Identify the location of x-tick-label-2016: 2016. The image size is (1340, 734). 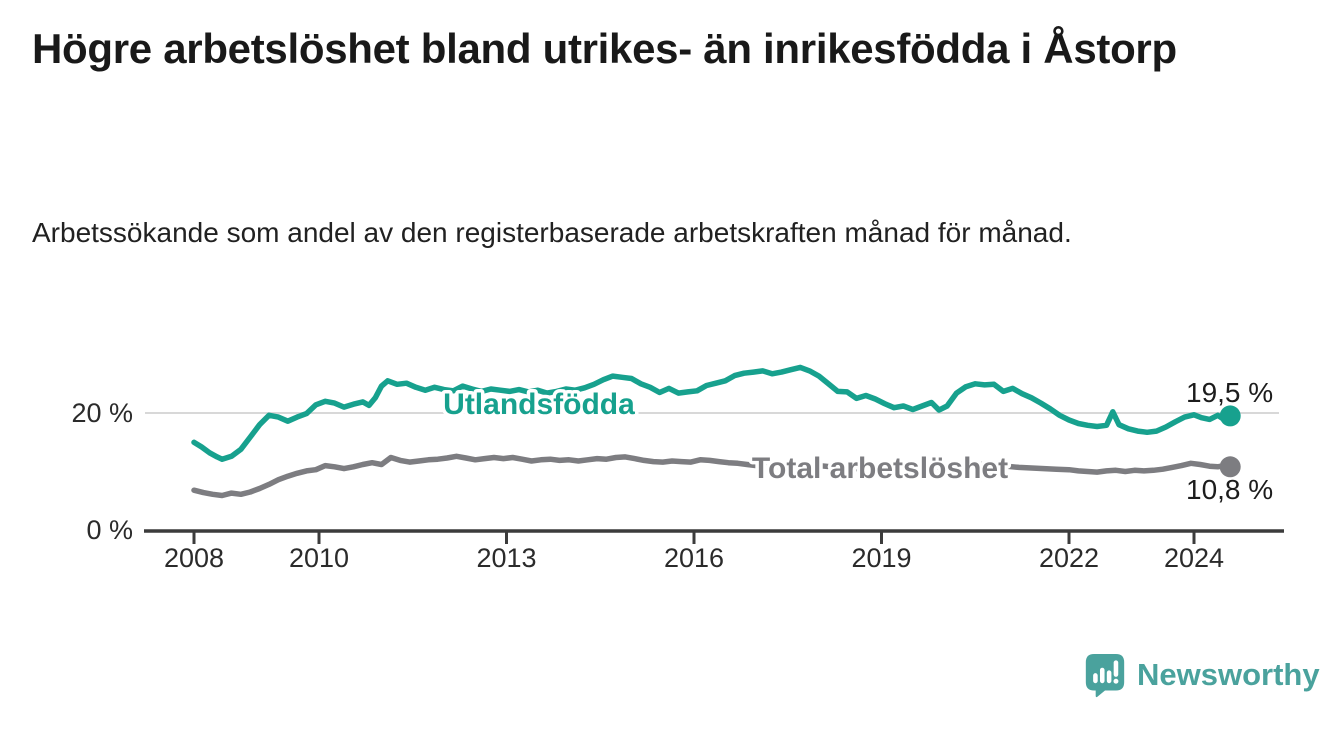
(694, 558).